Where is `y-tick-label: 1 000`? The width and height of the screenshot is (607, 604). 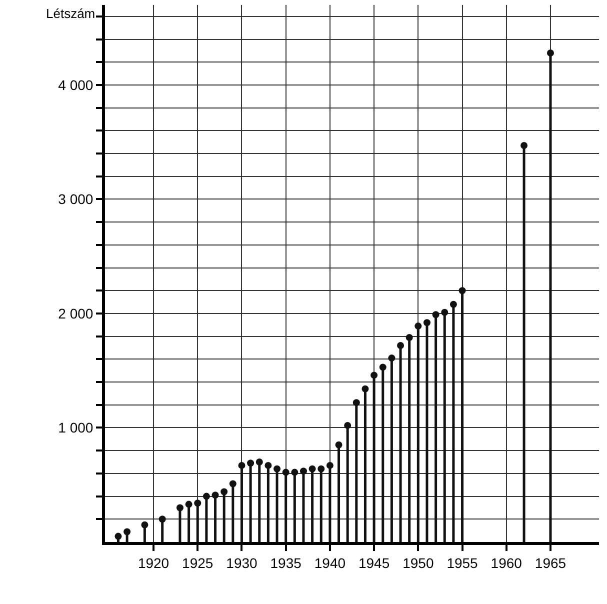 y-tick-label: 1 000 is located at coordinates (76, 428).